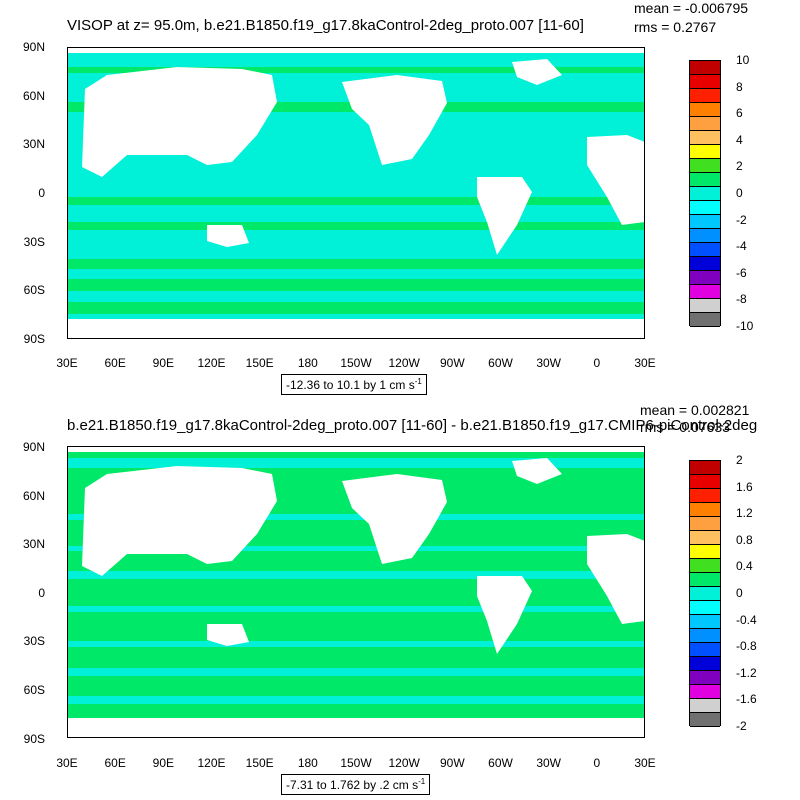 The image size is (800, 800). I want to click on colorbar-label: 8, so click(739, 86).